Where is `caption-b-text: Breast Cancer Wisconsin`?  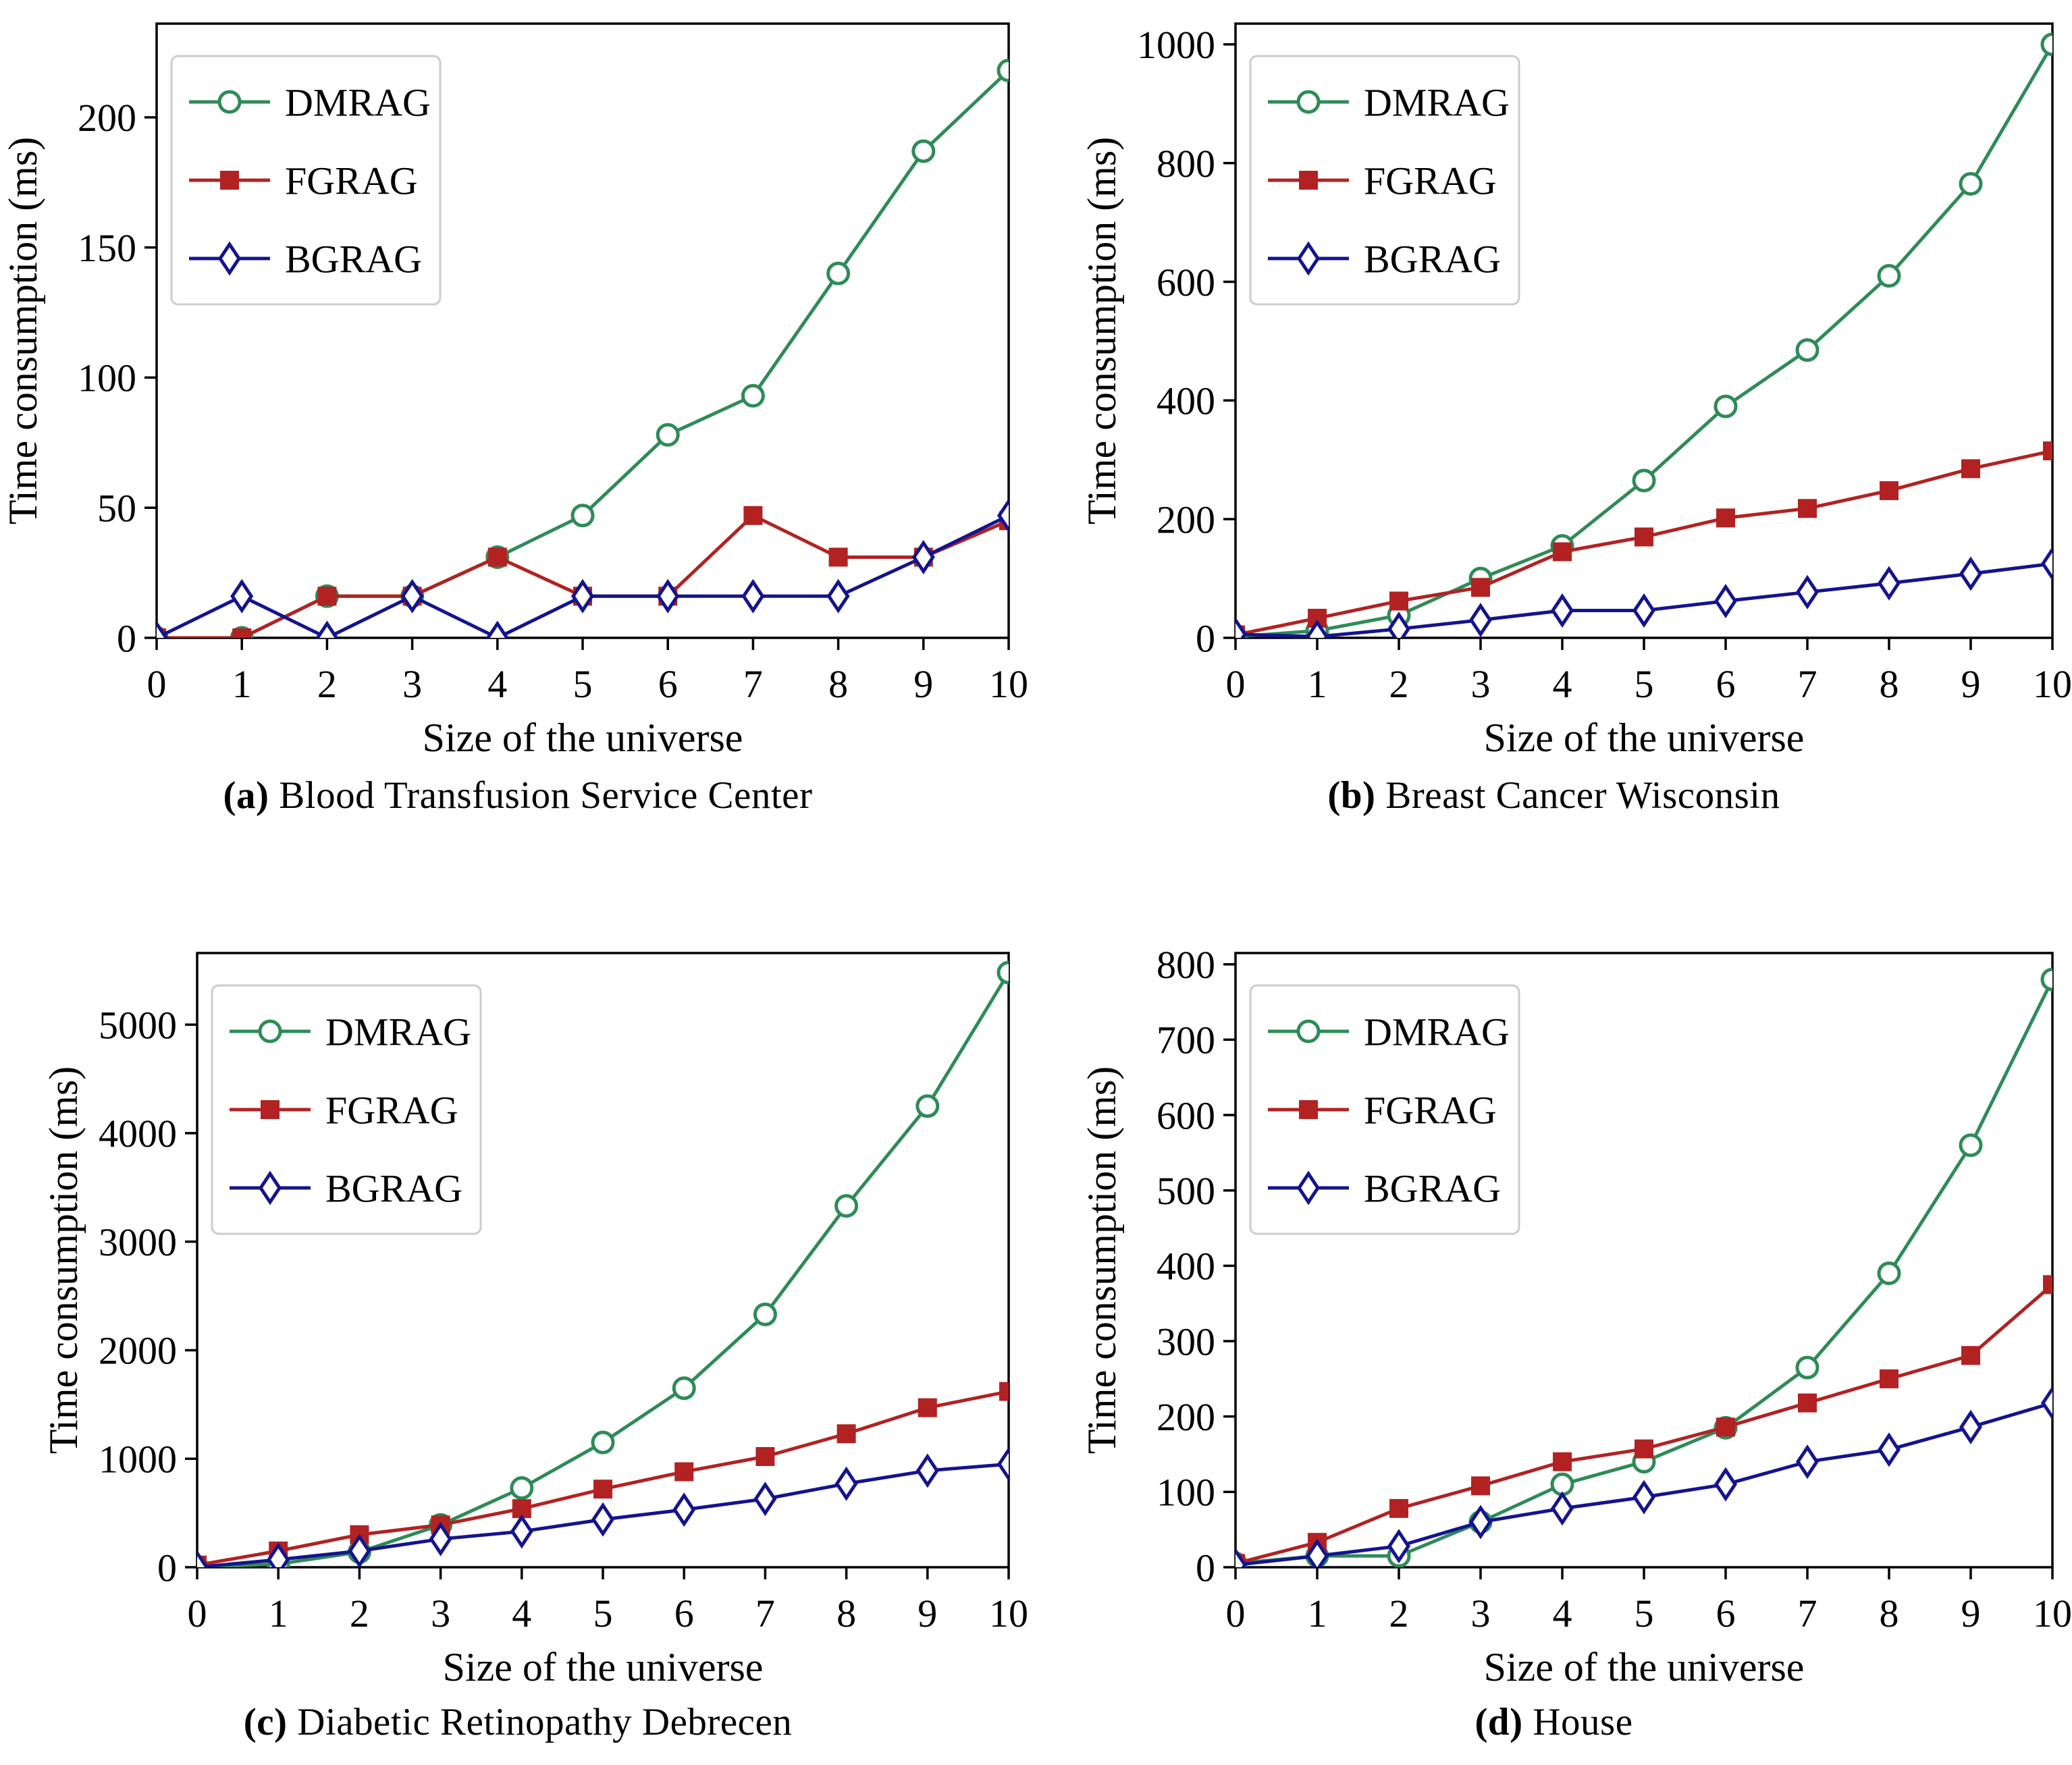 caption-b-text: Breast Cancer Wisconsin is located at coordinates (1582, 795).